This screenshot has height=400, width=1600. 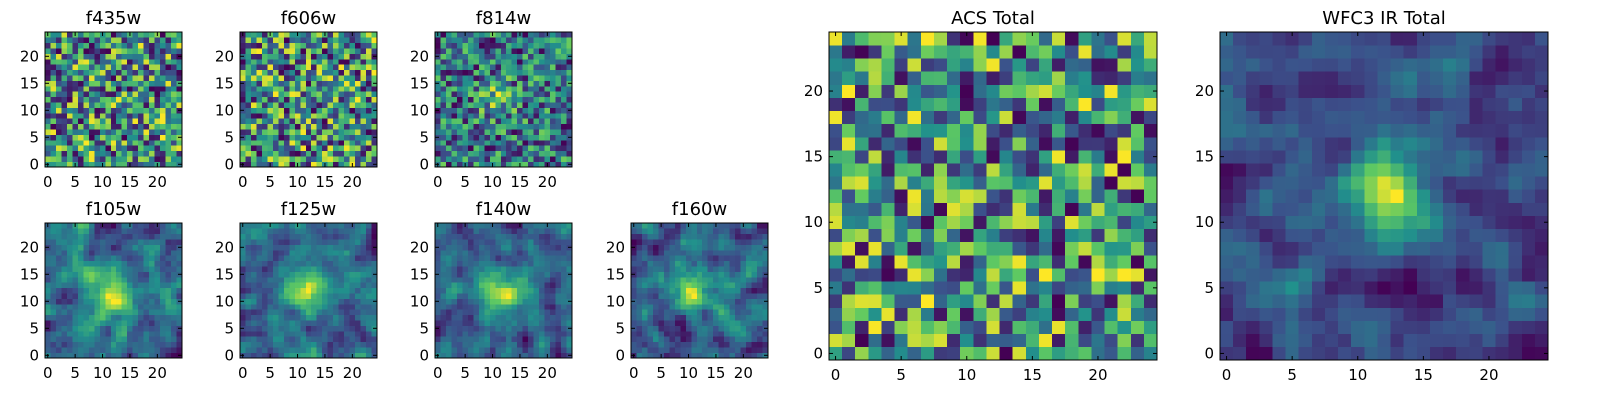 What do you see at coordinates (661, 373) in the screenshot?
I see `x-tick-label: 5` at bounding box center [661, 373].